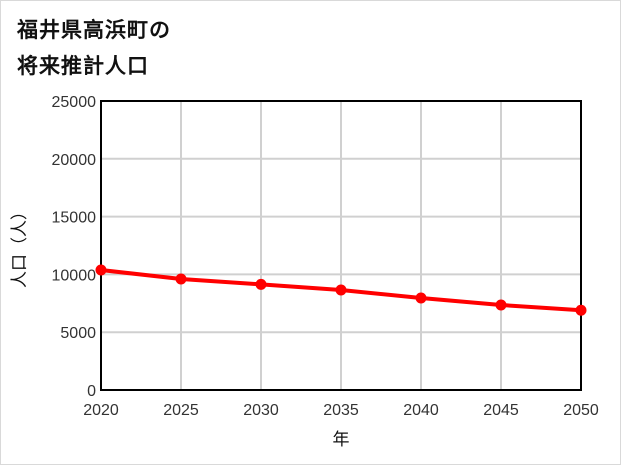  Describe the element at coordinates (501, 410) in the screenshot. I see `x-tick-label: 2045` at that location.